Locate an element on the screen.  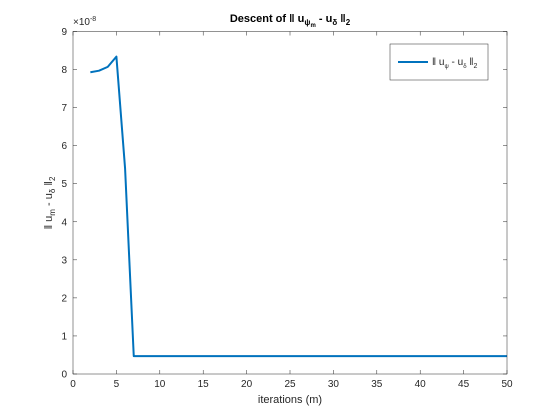
legend: ‖ uψ - uδ ‖2 is located at coordinates (439, 62).